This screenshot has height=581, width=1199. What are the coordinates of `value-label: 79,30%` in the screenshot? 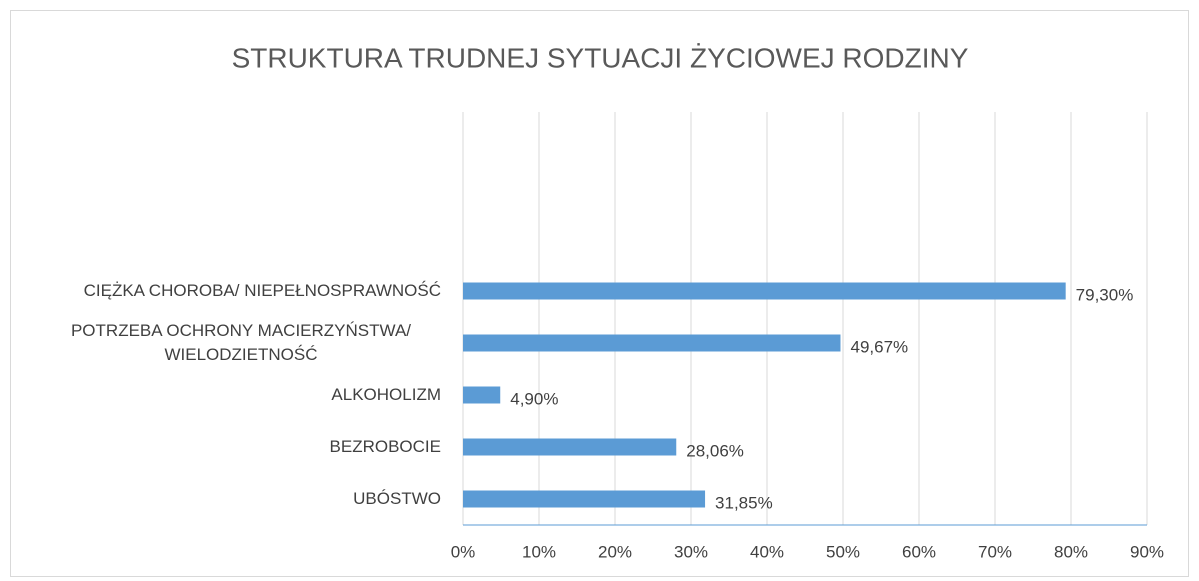 It's located at (1105, 294).